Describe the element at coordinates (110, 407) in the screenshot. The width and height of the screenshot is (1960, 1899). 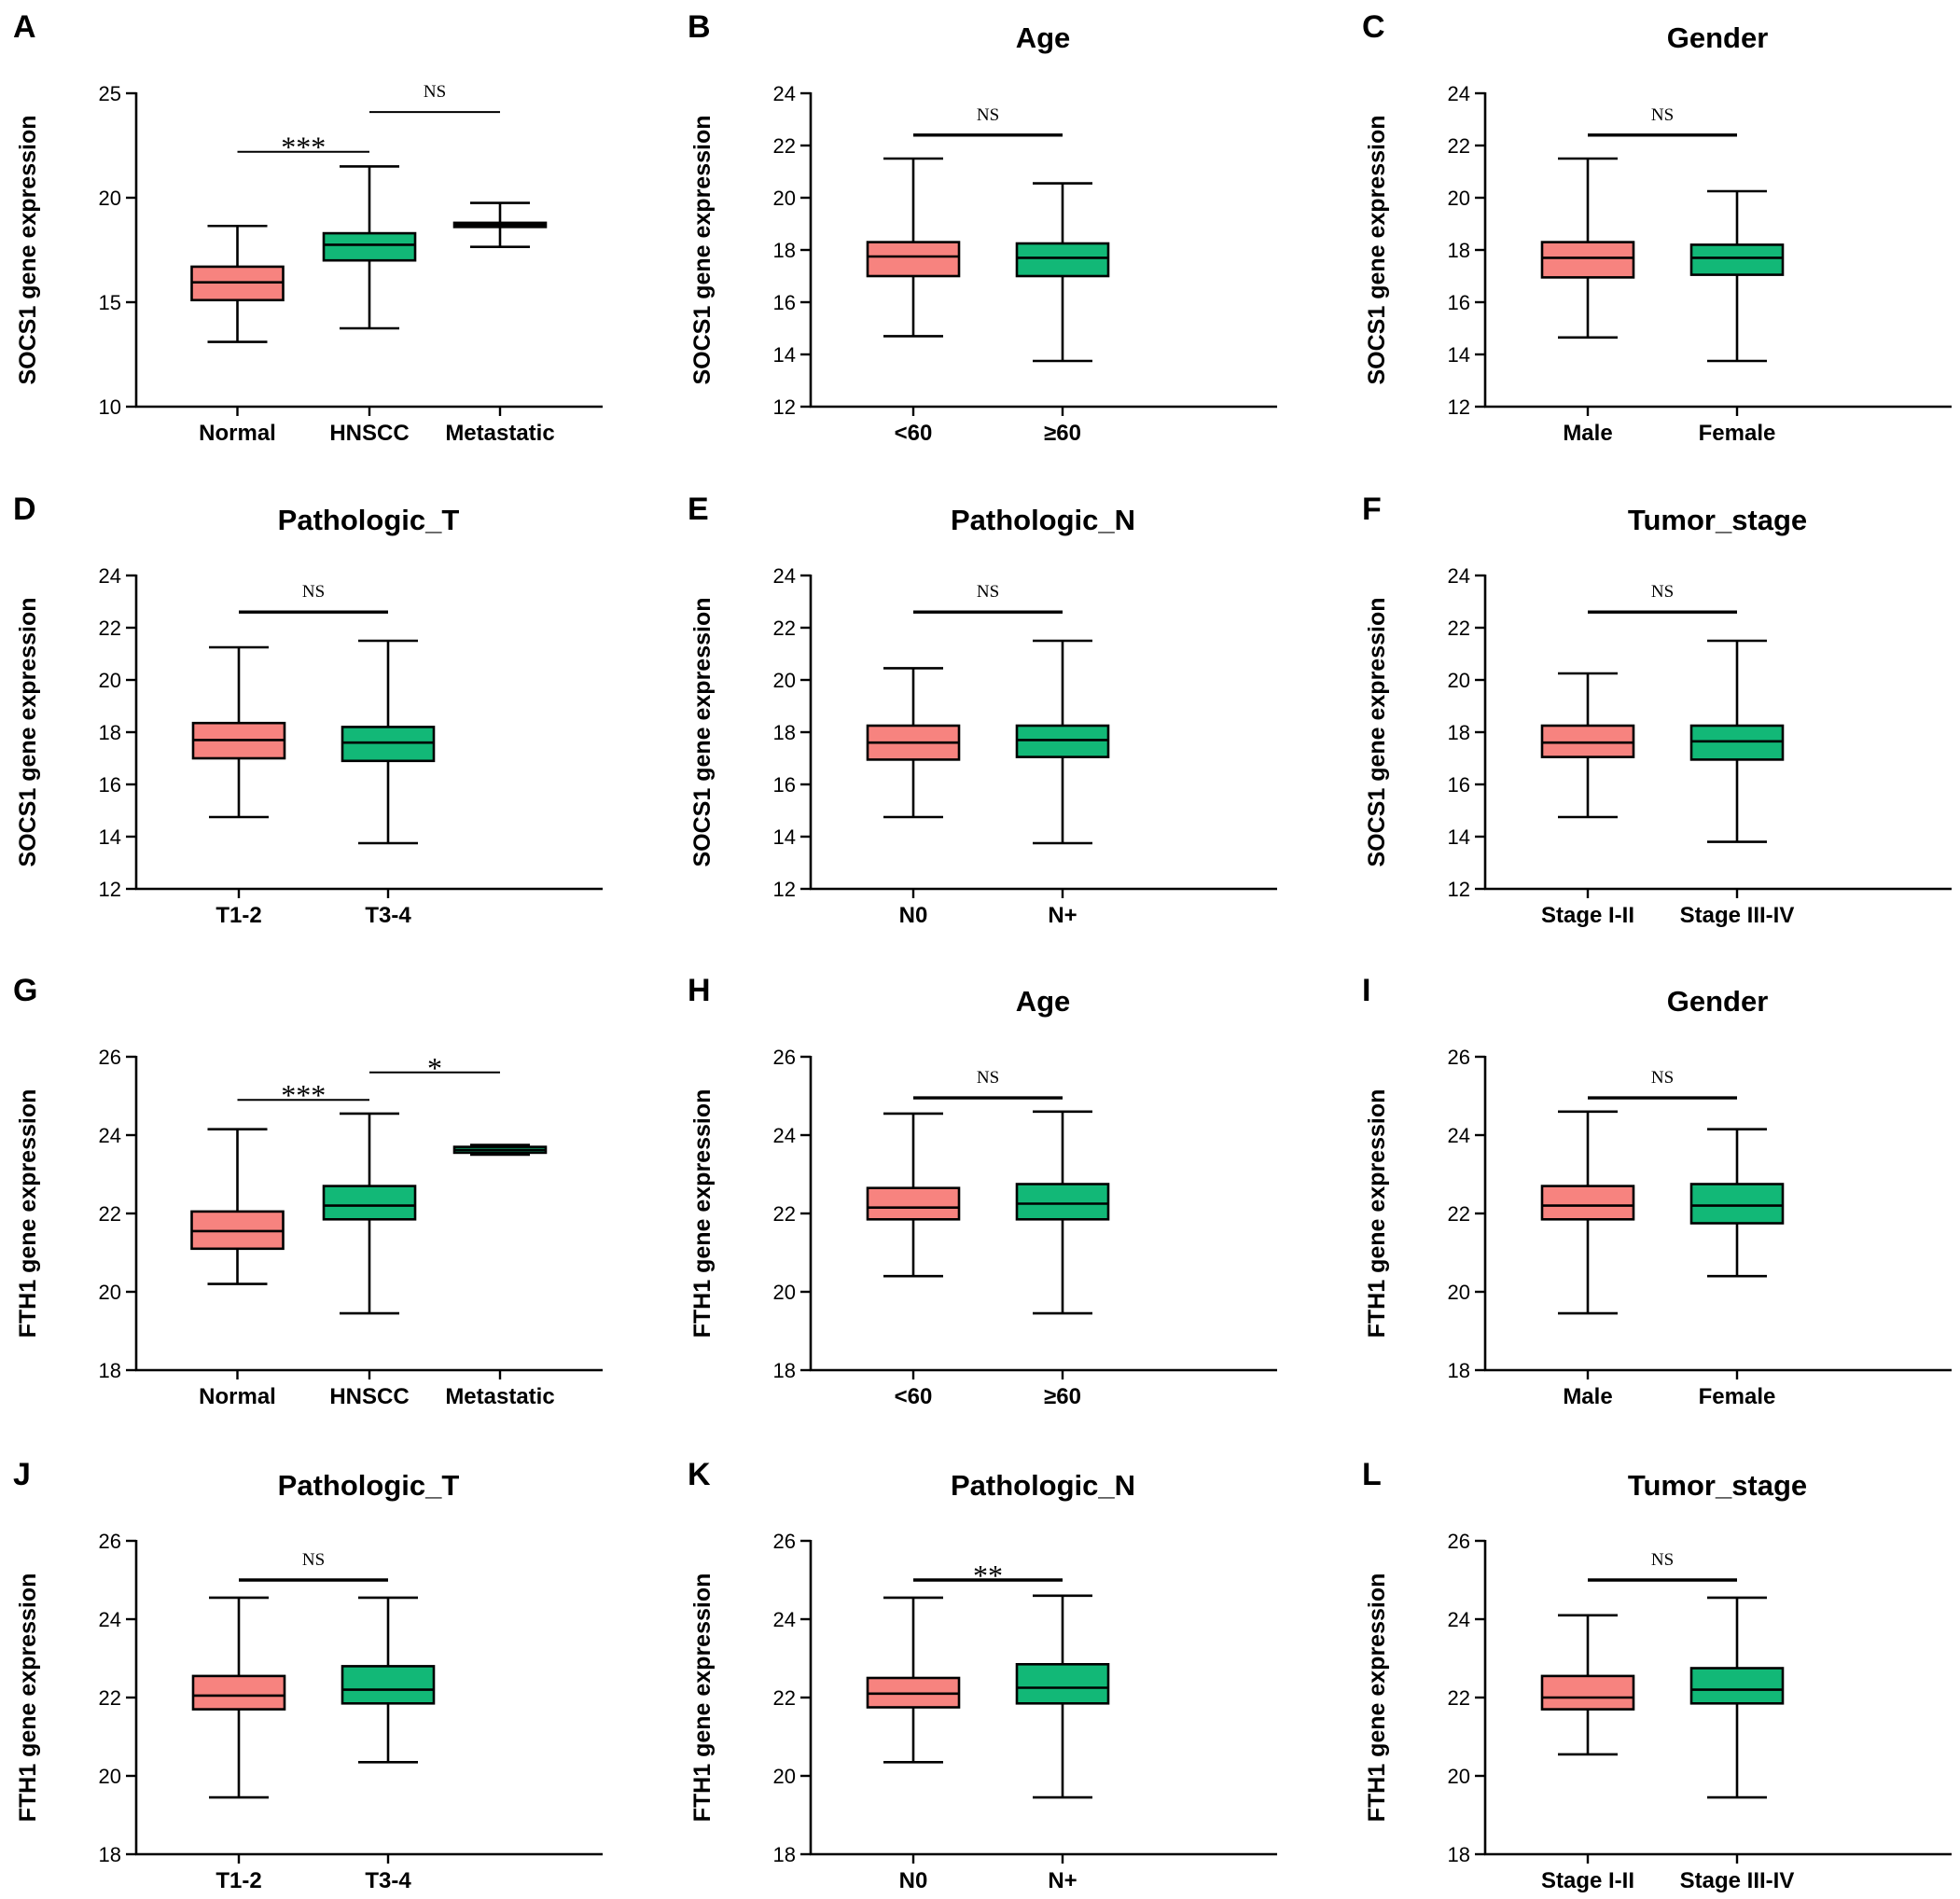
I see `y-tick-label: 10` at that location.